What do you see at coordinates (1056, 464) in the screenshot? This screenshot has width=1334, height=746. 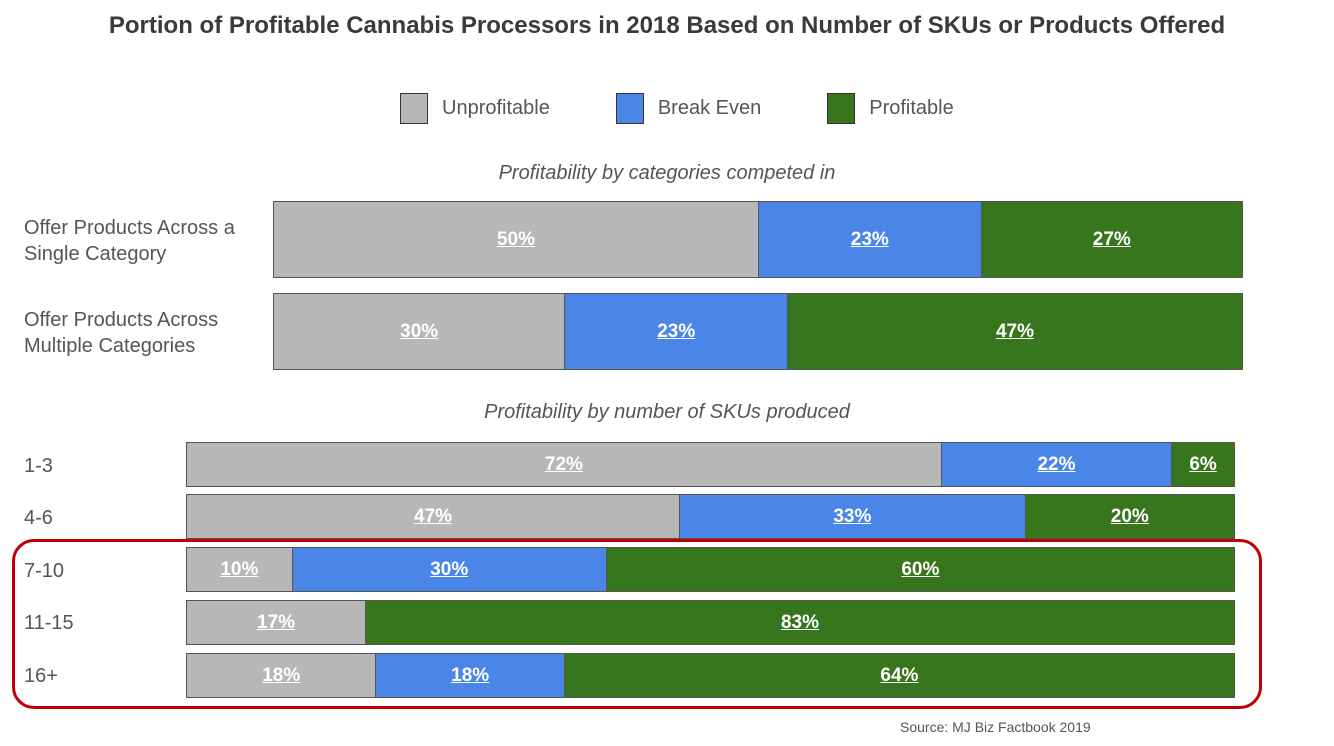 I see `bar-segment-1-3-break-even: 22%` at bounding box center [1056, 464].